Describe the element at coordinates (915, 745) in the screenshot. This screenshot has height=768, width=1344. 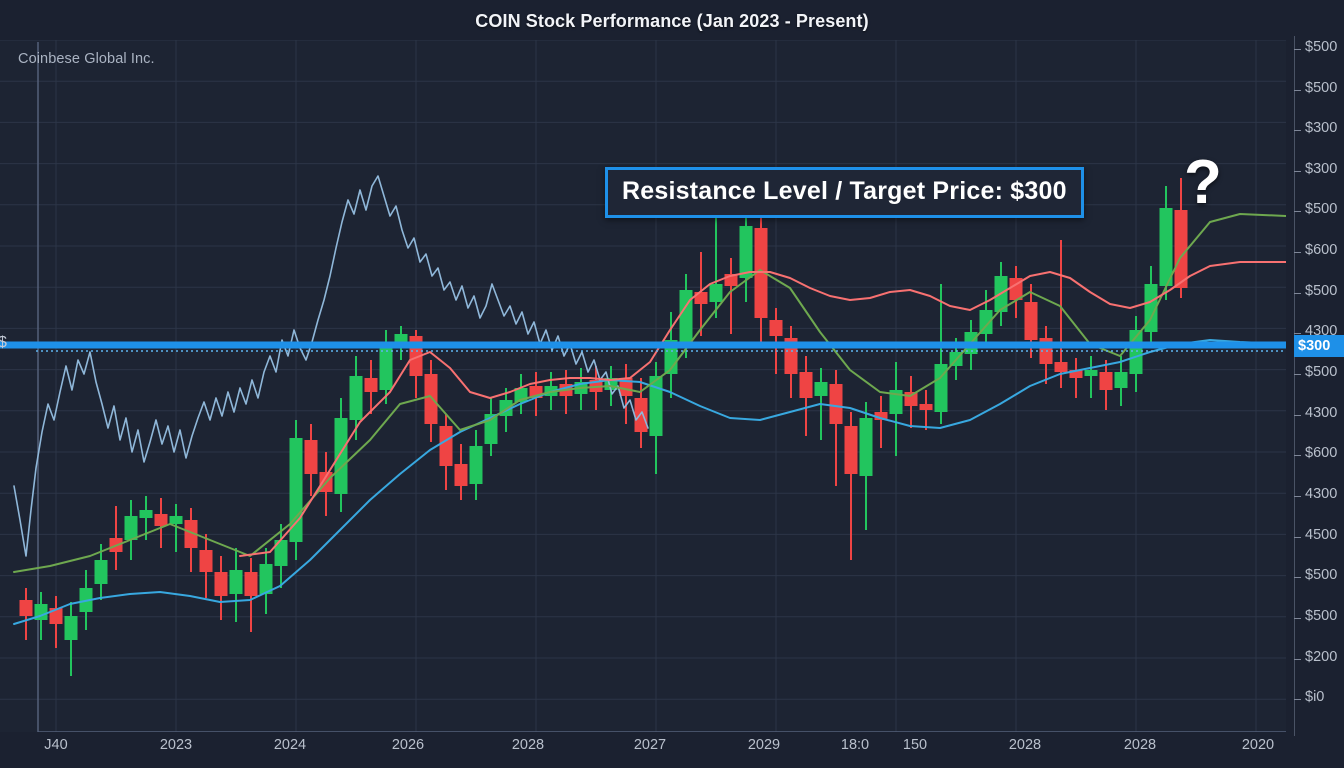
I see `x-tick-label: 150` at that location.